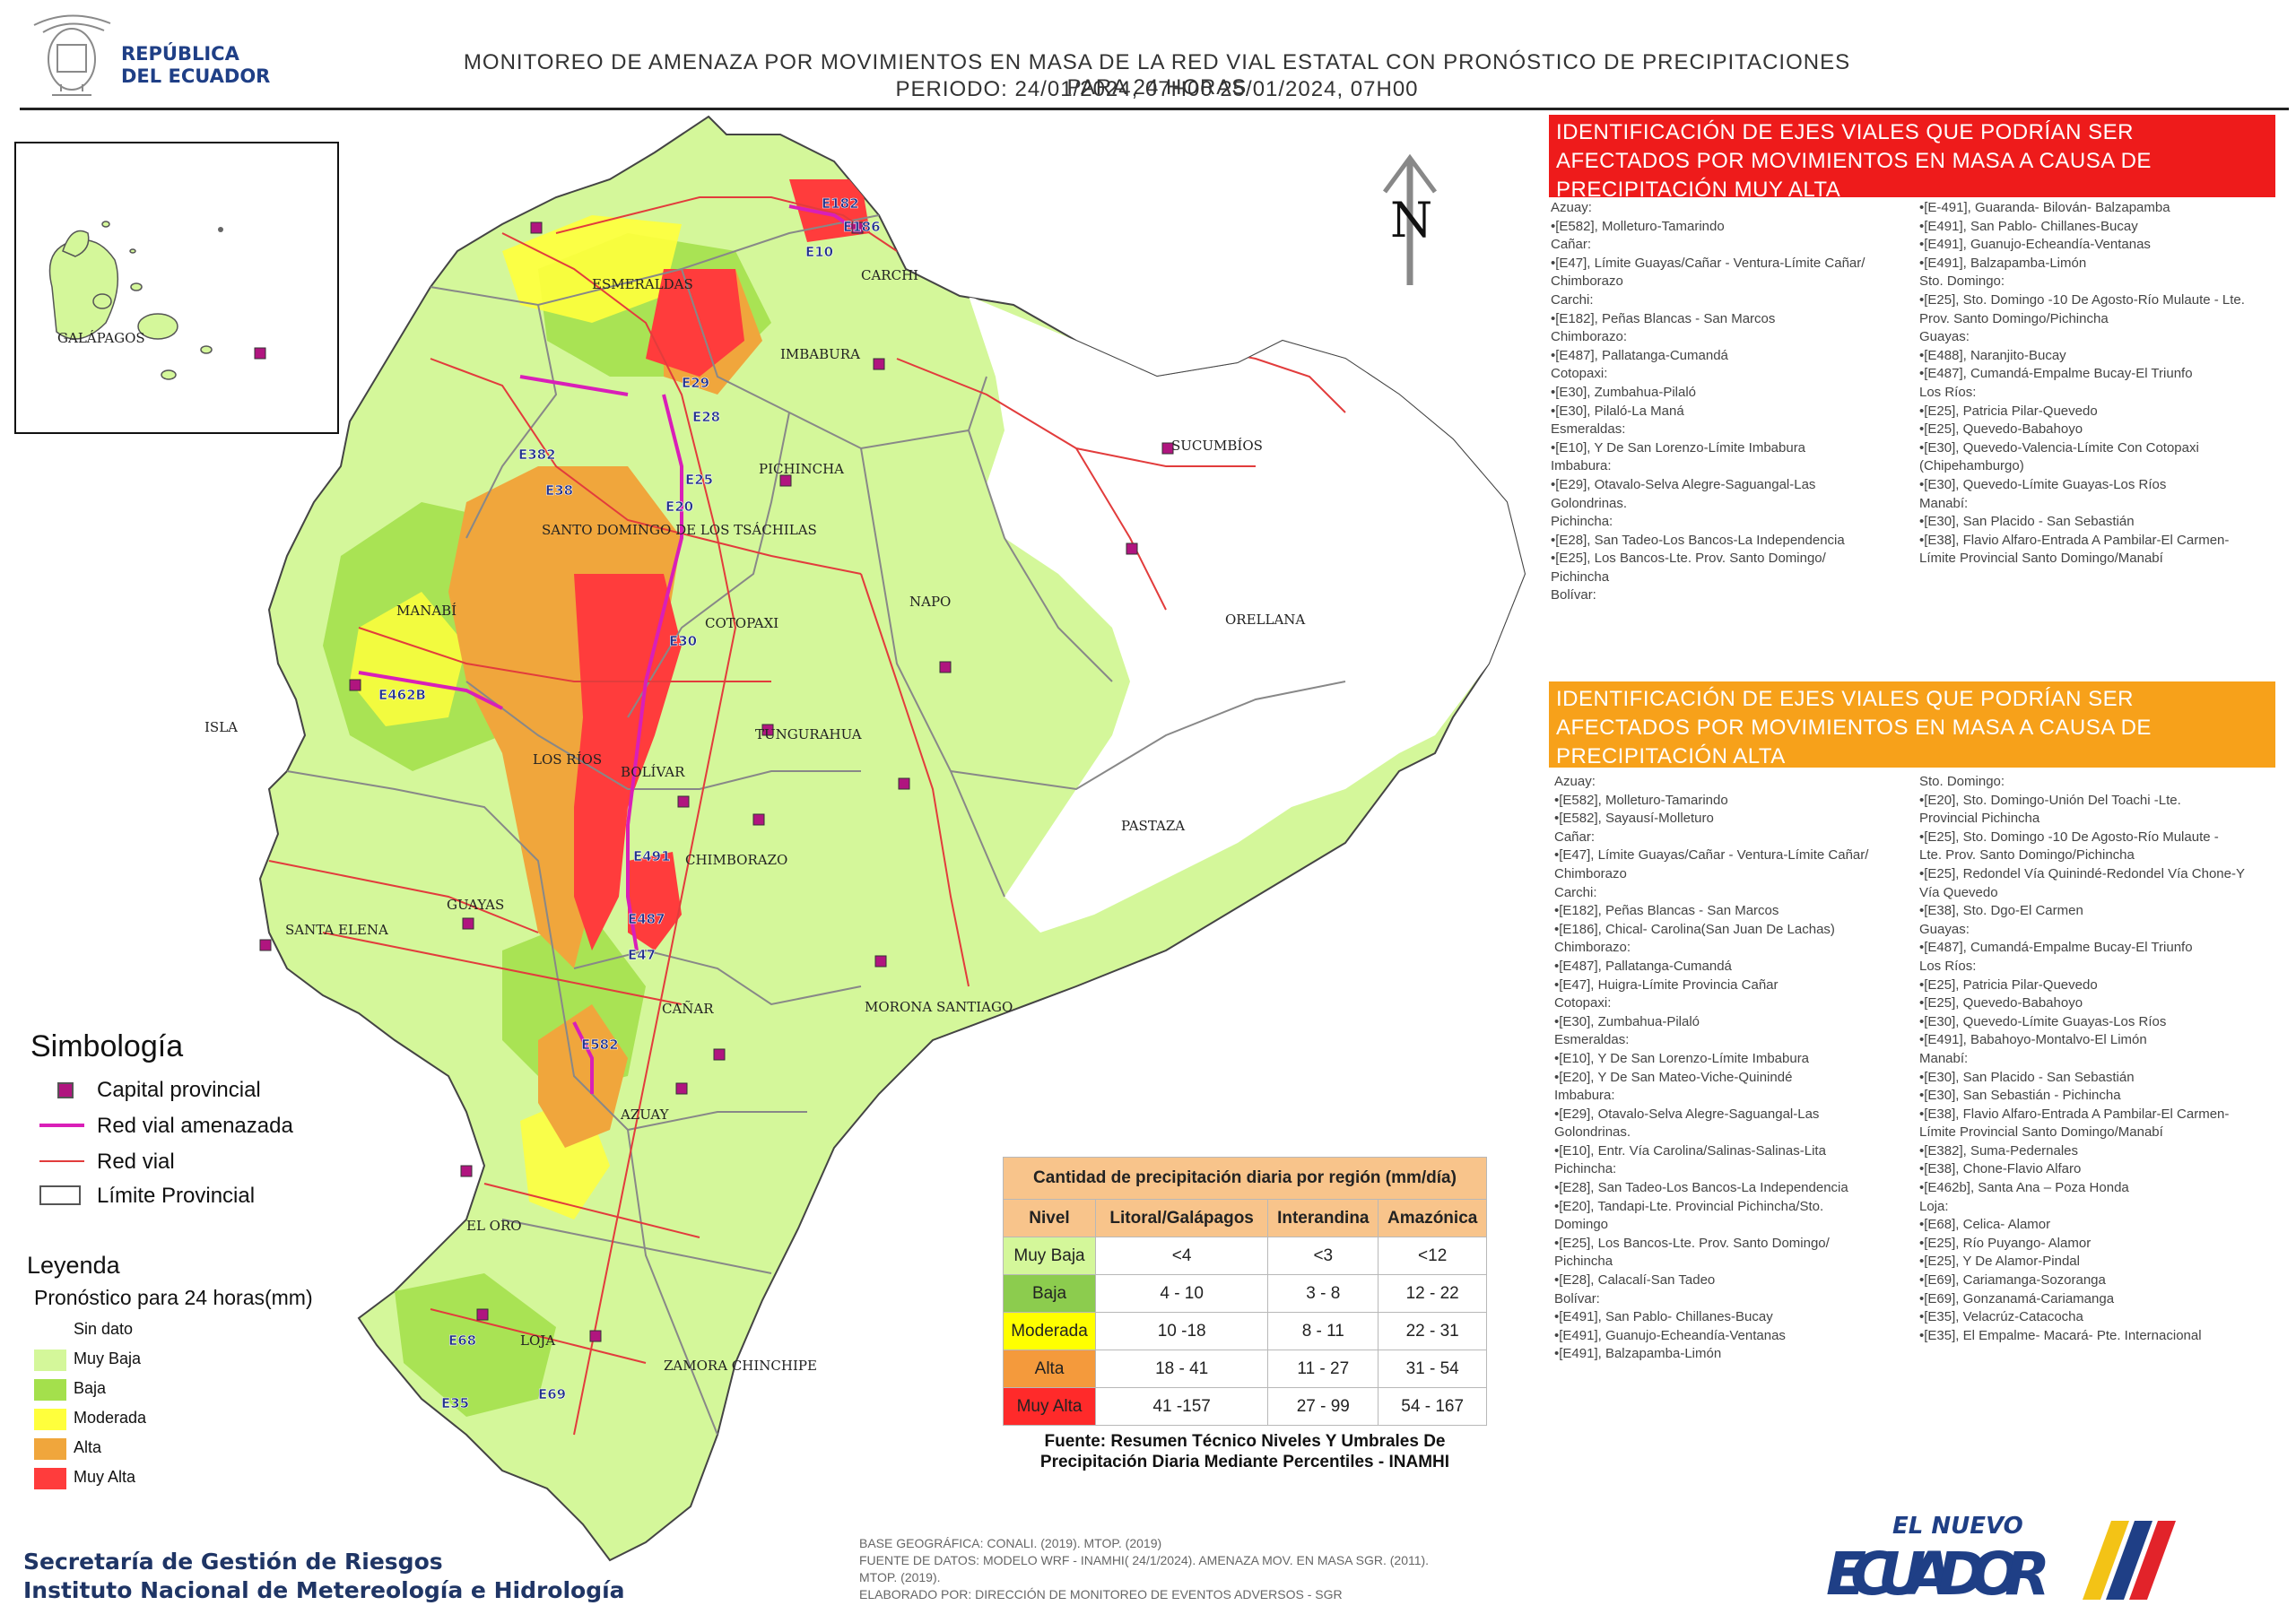  What do you see at coordinates (1182, 1293) in the screenshot?
I see `value-cell: 4 - 10` at bounding box center [1182, 1293].